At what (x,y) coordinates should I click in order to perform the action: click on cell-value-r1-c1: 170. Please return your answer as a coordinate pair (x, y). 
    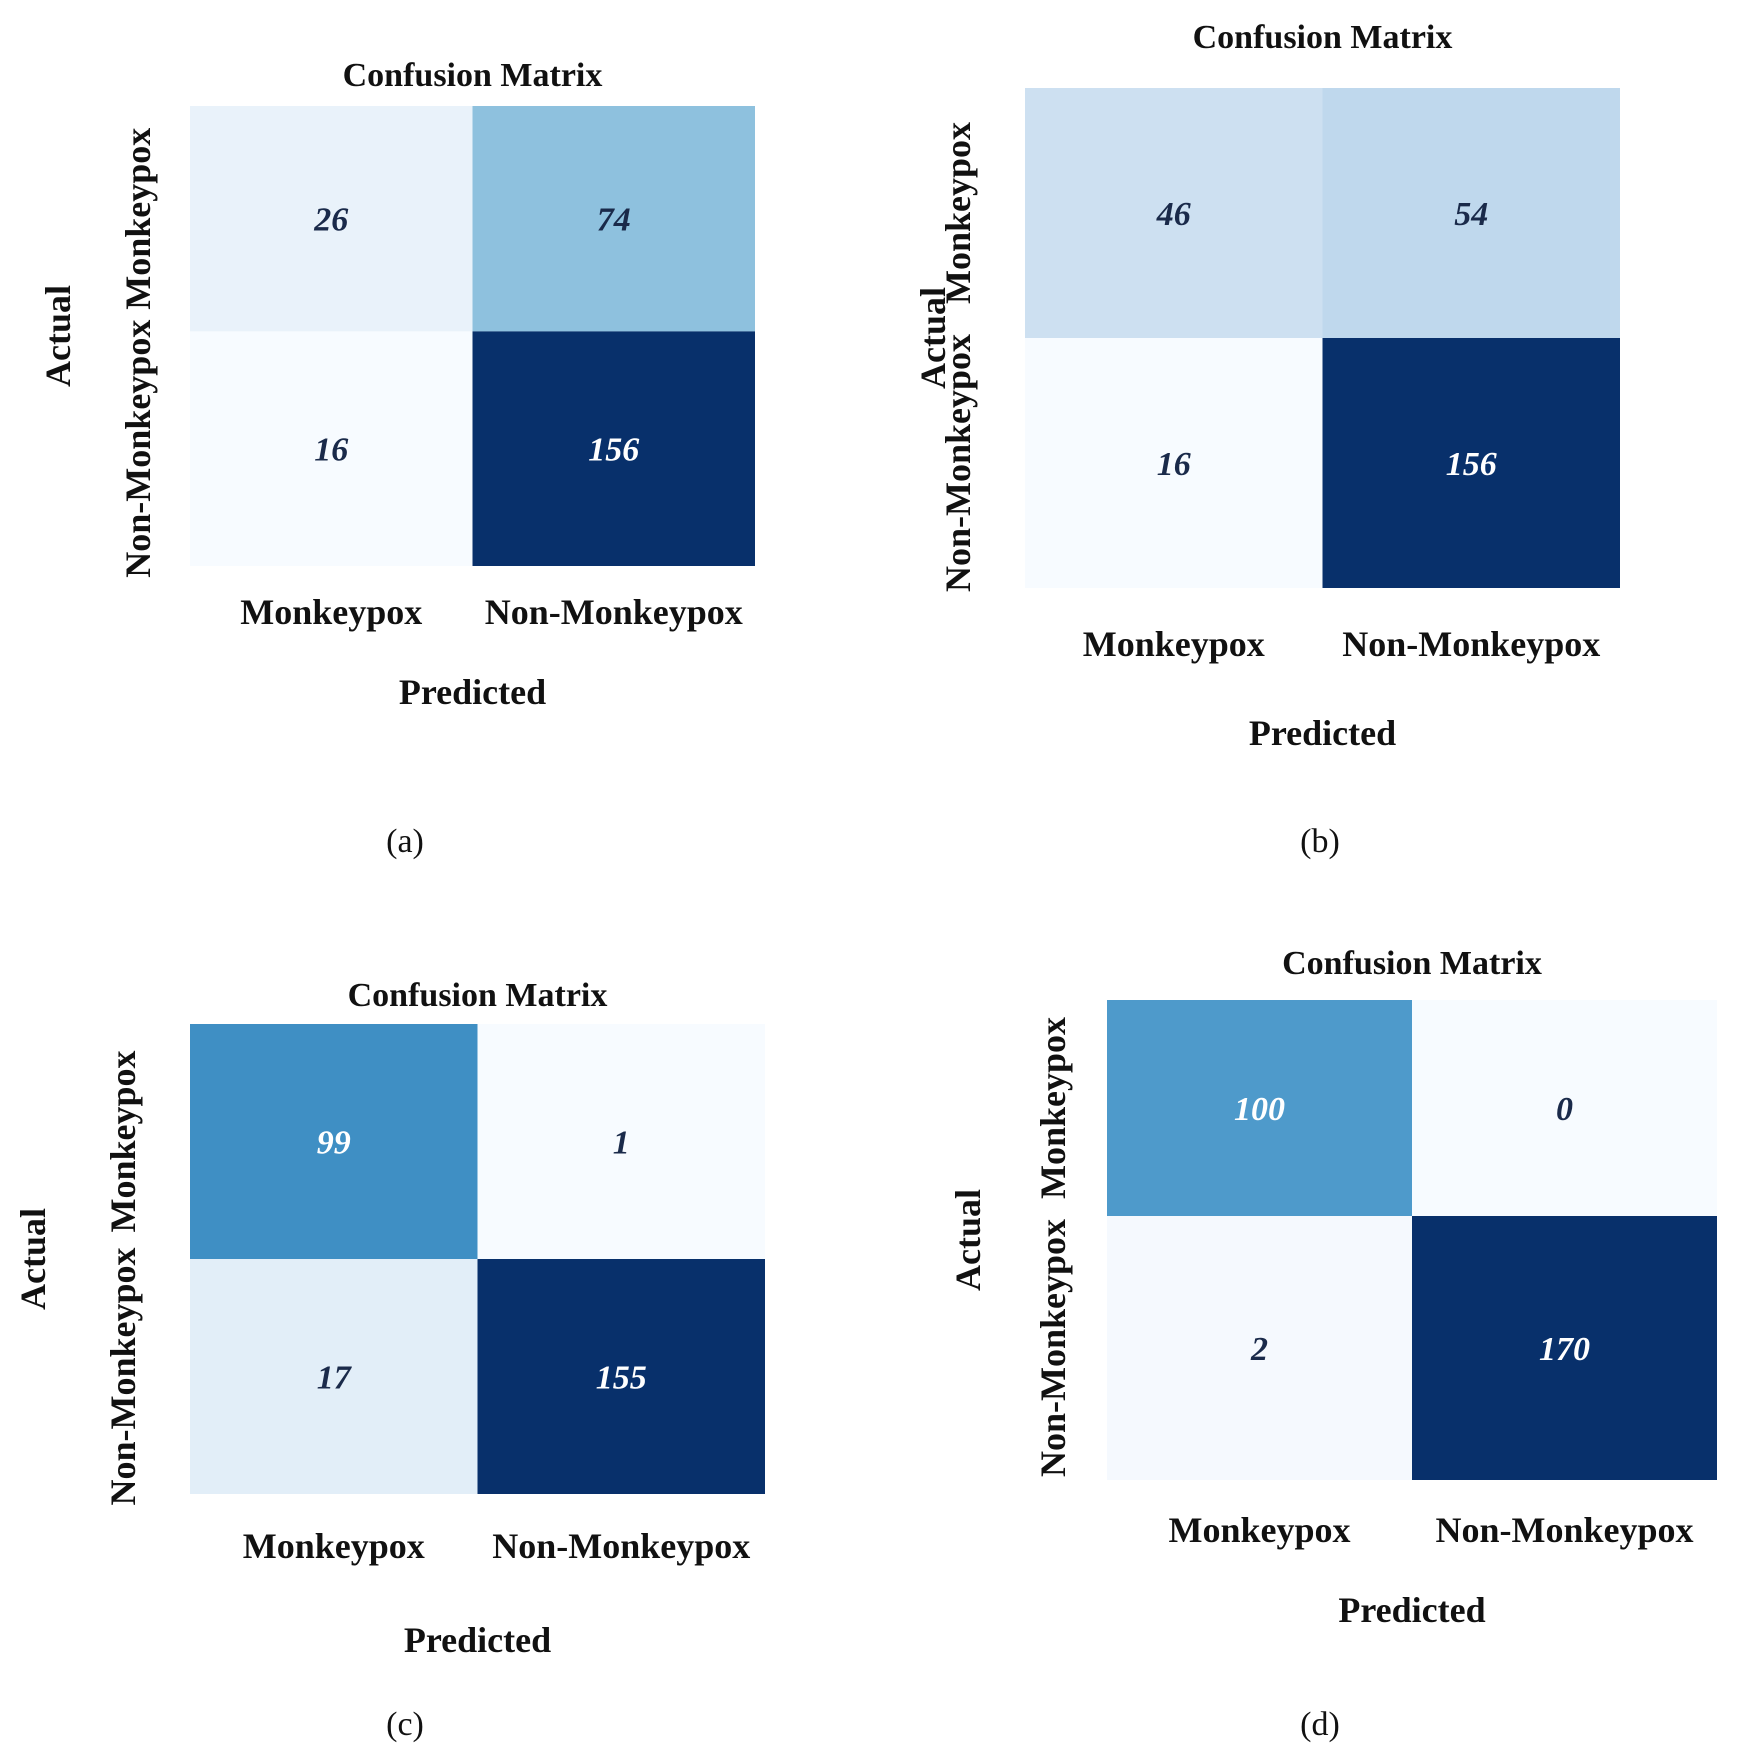
    Looking at the image, I should click on (1564, 1349).